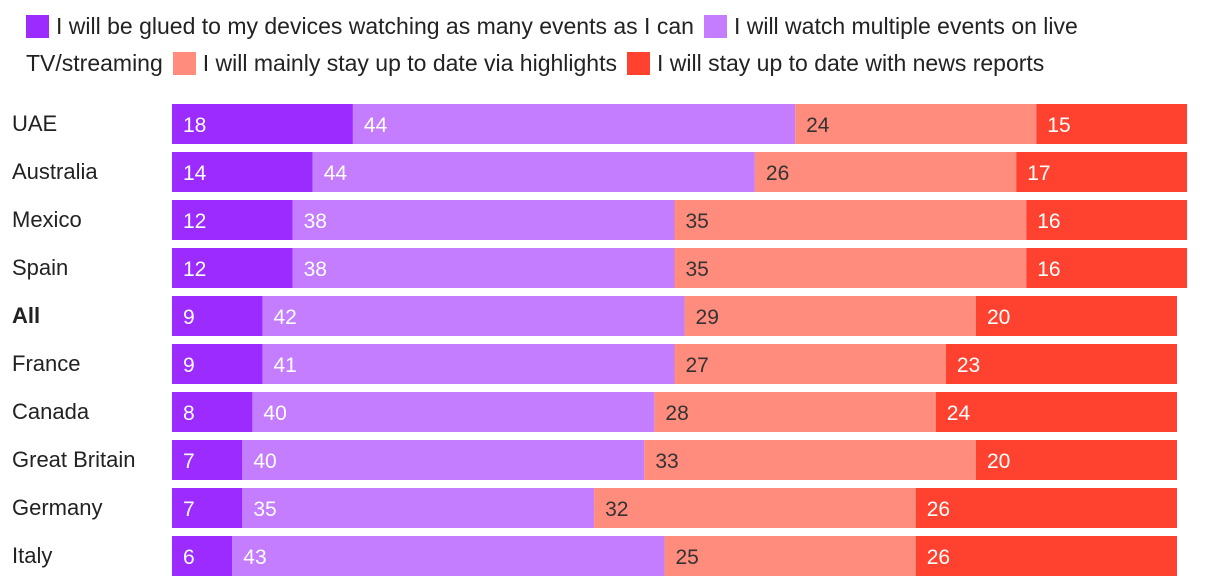 The height and width of the screenshot is (586, 1220). I want to click on category-label: Italy, so click(32, 555).